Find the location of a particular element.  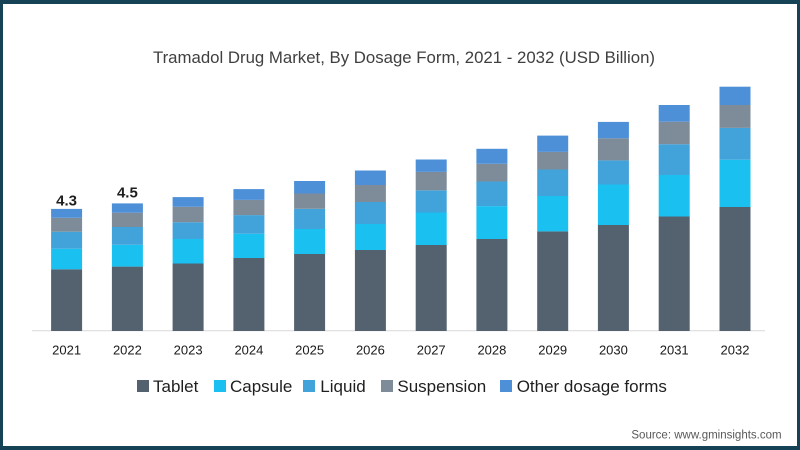

svg-text: 2031 is located at coordinates (674, 350).